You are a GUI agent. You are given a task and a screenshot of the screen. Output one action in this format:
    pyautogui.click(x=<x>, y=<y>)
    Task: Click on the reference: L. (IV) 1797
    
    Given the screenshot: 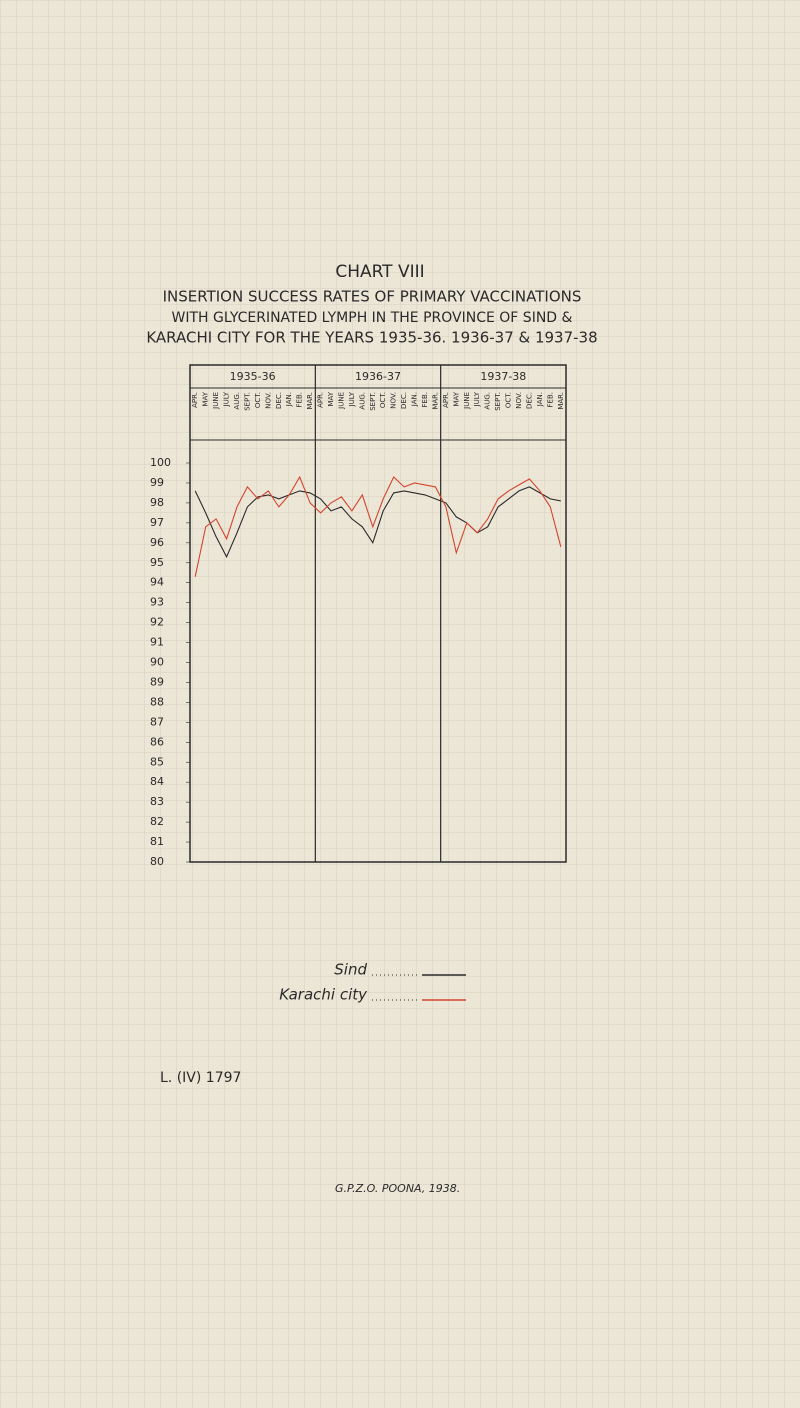 What is the action you would take?
    pyautogui.click(x=200, y=1078)
    